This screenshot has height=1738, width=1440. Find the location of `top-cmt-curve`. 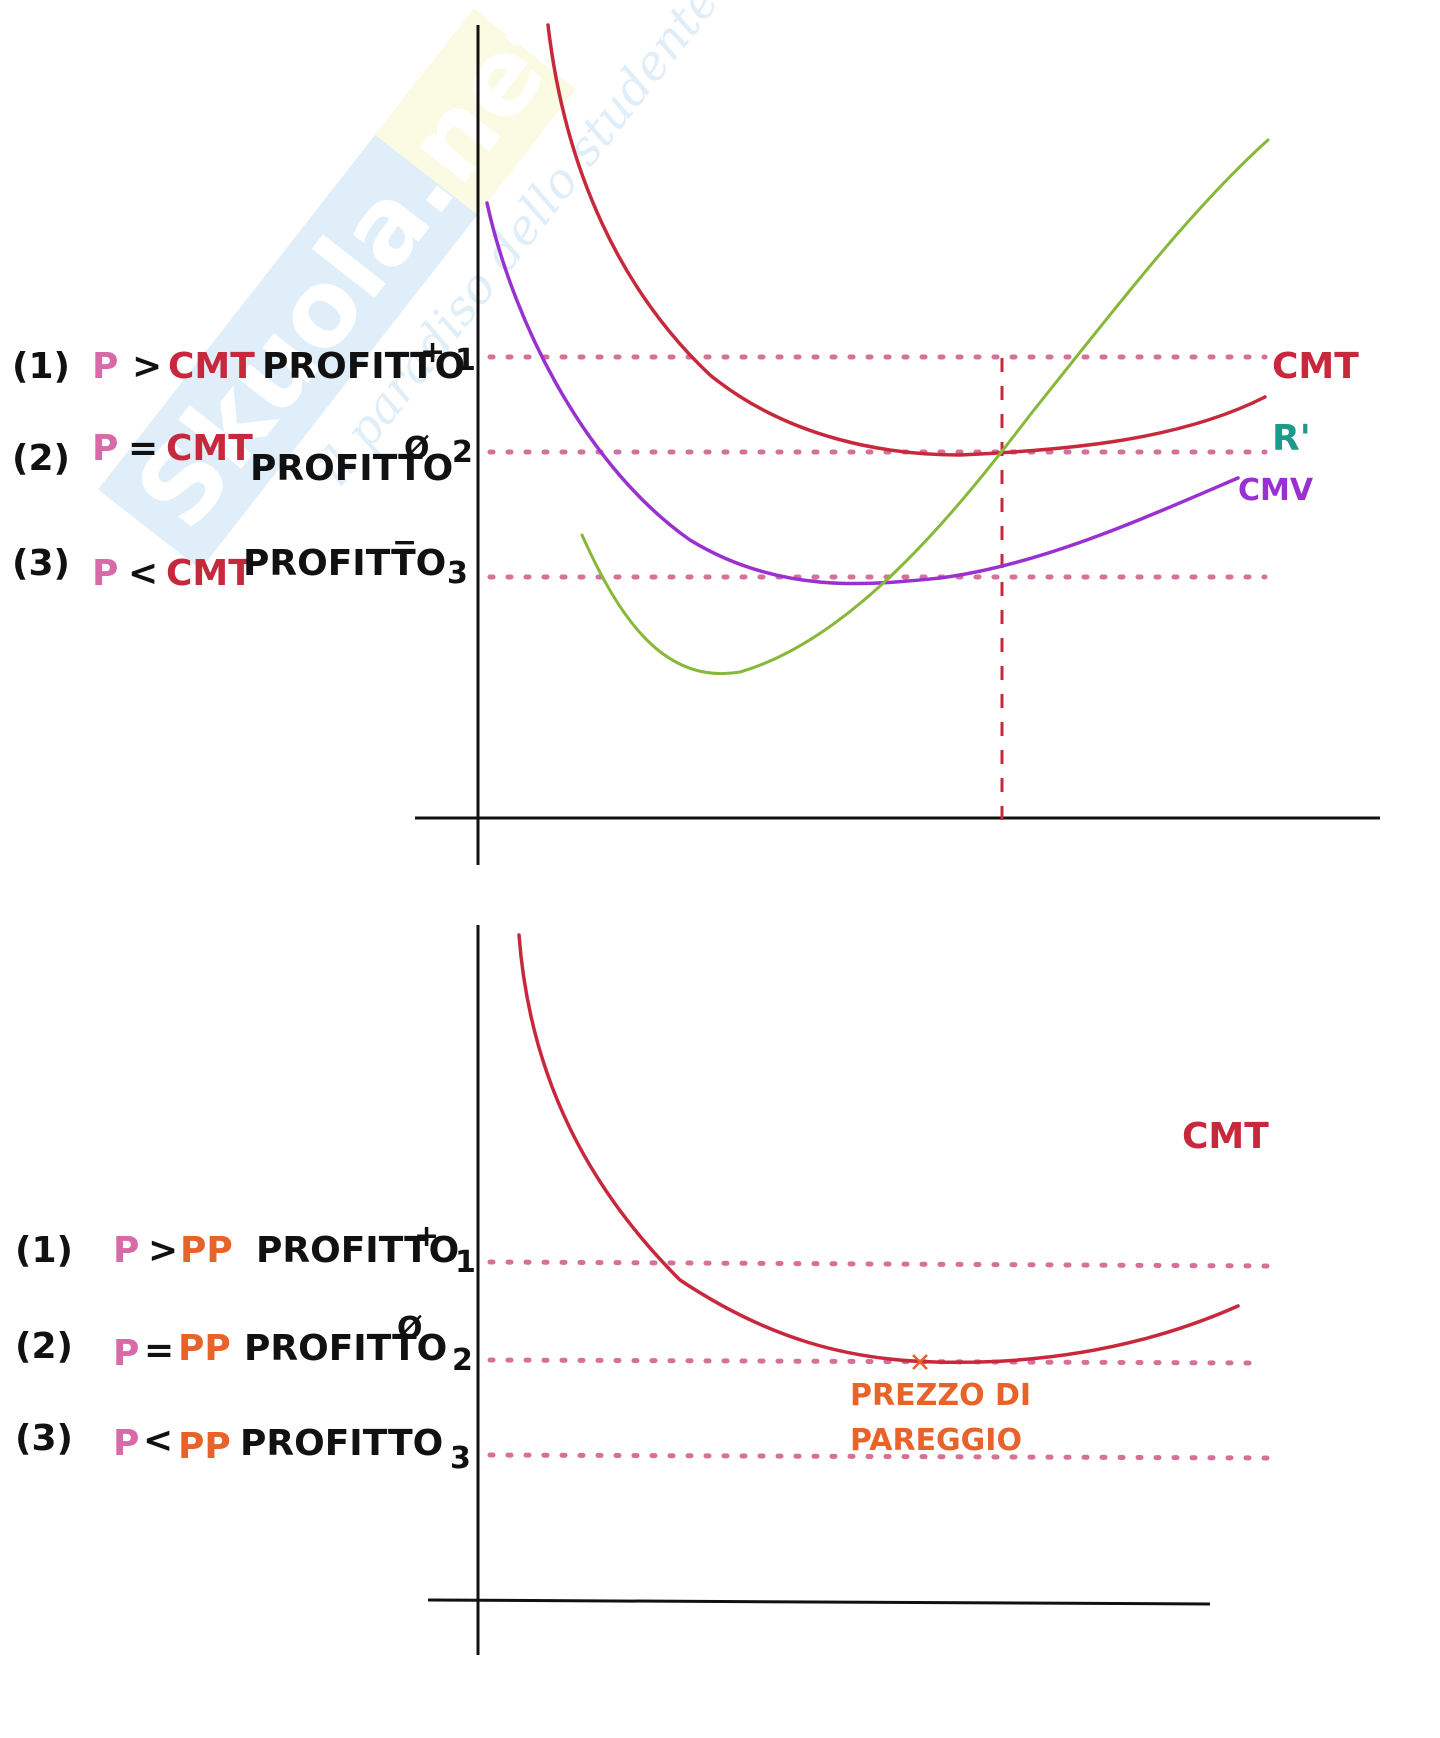

top-cmt-curve is located at coordinates (906, 240).